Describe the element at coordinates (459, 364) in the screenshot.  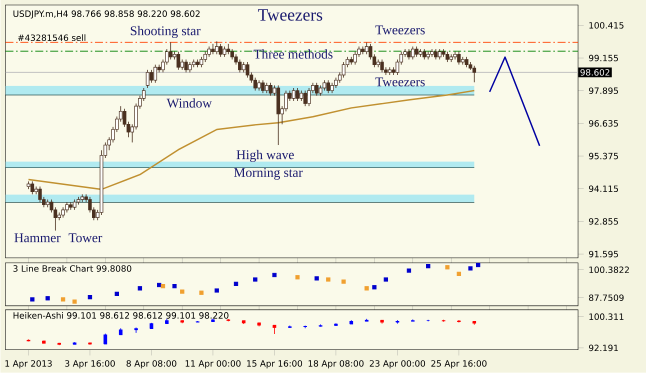
I see `x-tick-label: 25 Apr 16:00` at that location.